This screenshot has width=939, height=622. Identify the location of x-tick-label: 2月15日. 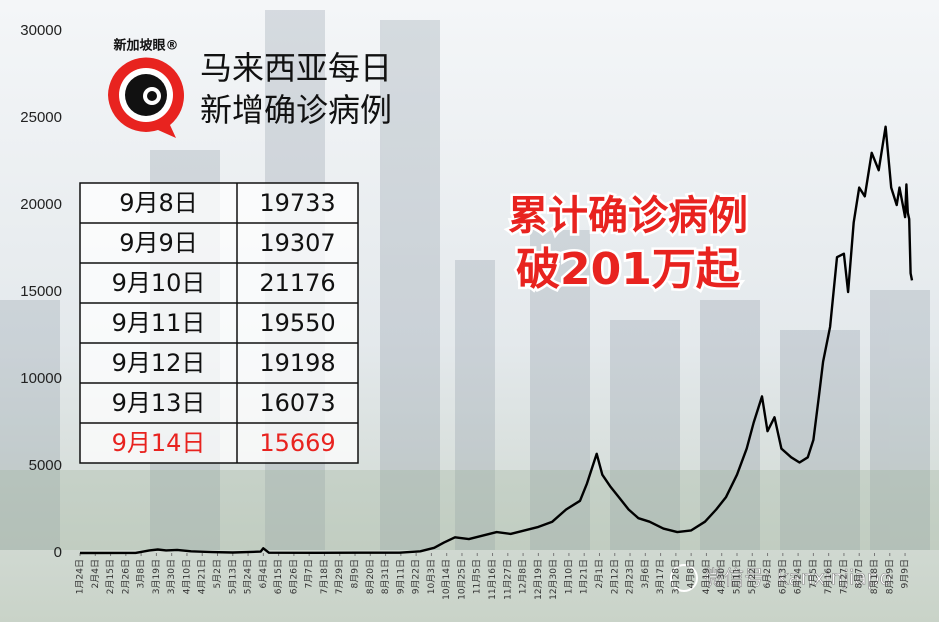
(110, 576).